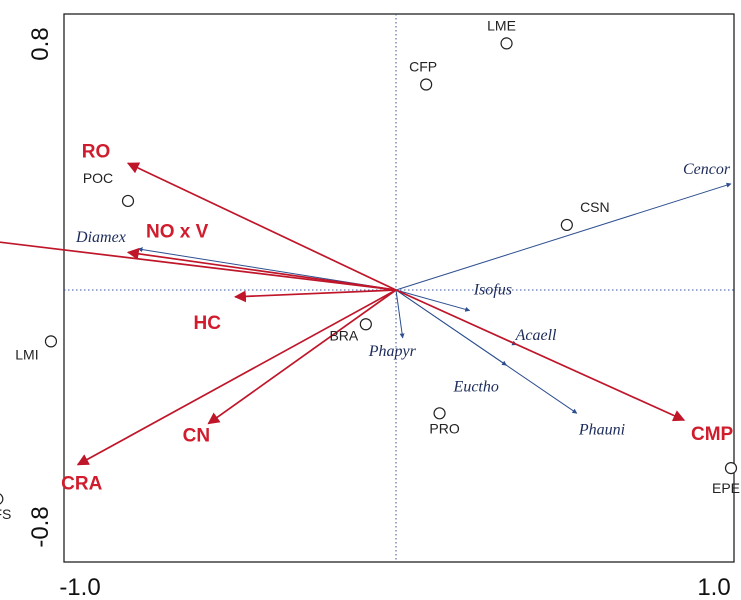 The height and width of the screenshot is (600, 741). Describe the element at coordinates (40, 526) in the screenshot. I see `y-tick-label-min: -0.8` at that location.